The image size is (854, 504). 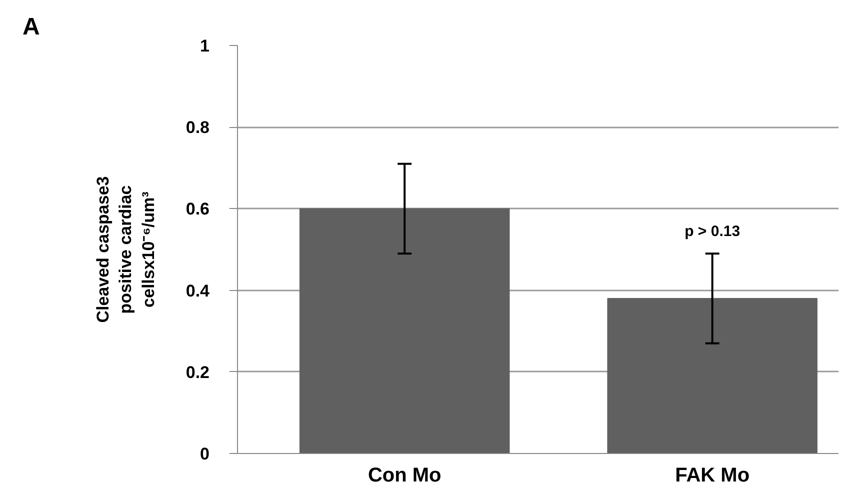 I want to click on y-tick-label: 0.6, so click(x=198, y=209).